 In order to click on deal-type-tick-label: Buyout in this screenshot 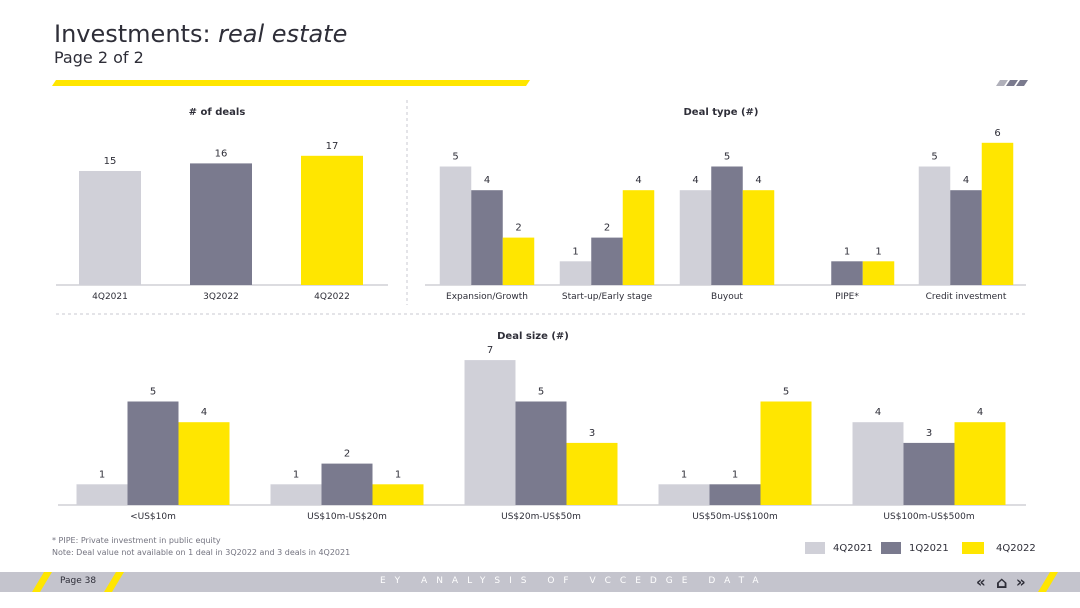, I will do `click(727, 297)`.